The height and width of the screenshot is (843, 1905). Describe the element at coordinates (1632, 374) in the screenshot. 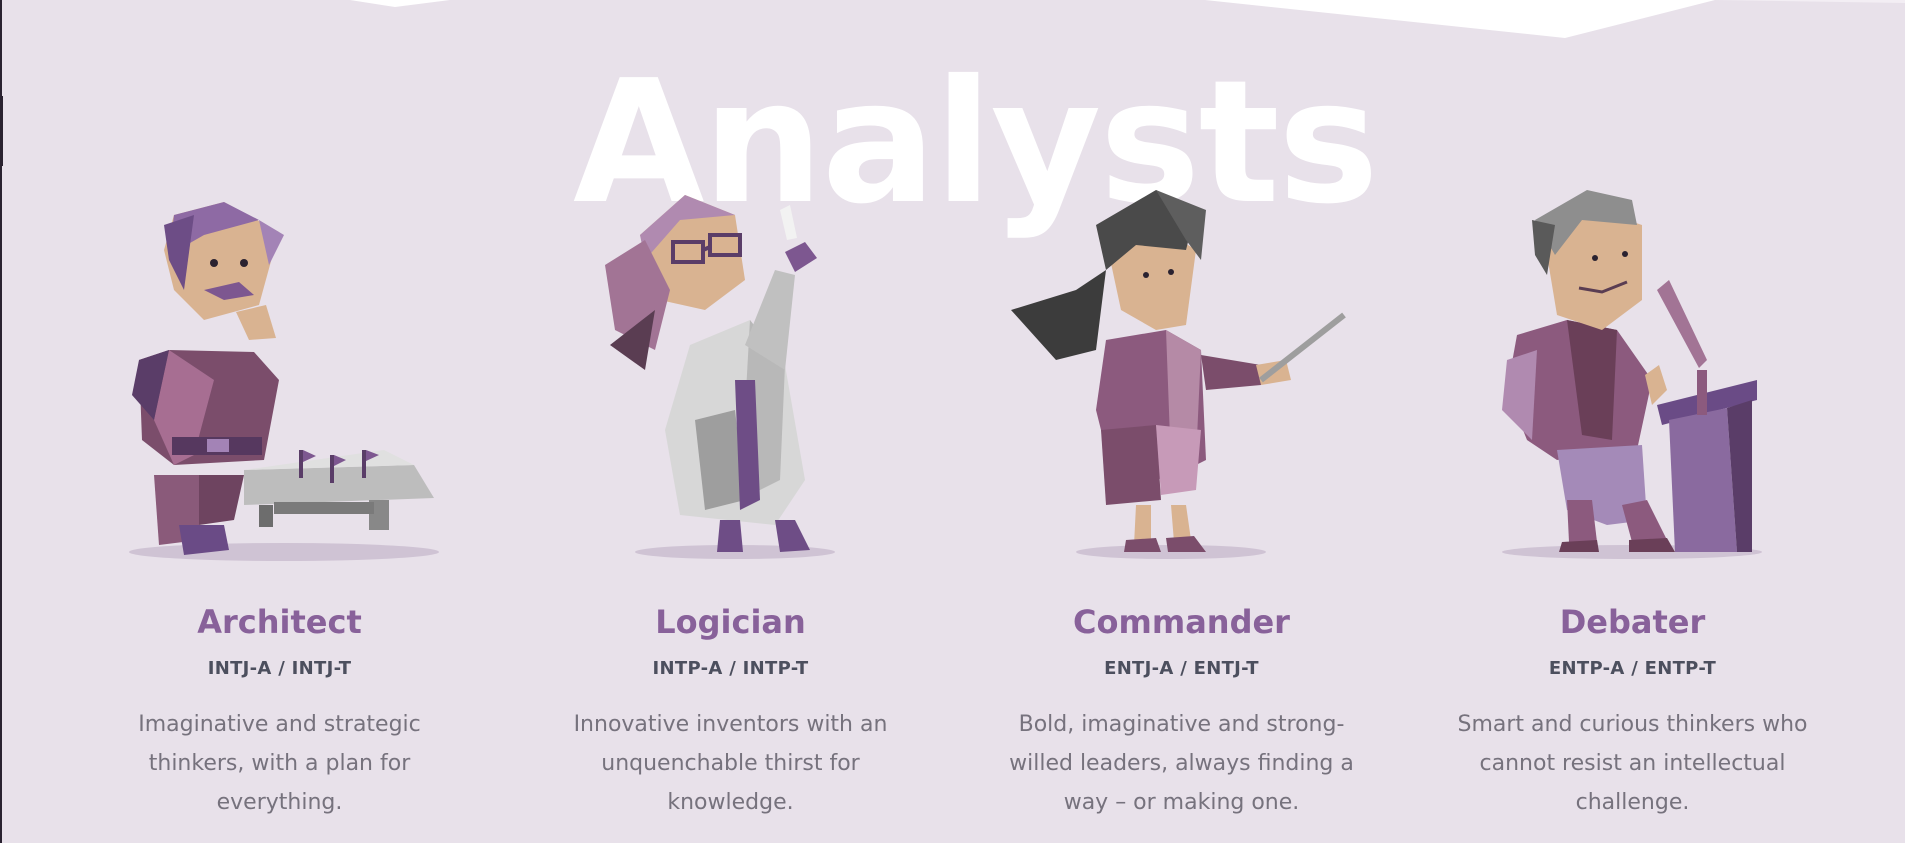

I see `debater-figure` at that location.